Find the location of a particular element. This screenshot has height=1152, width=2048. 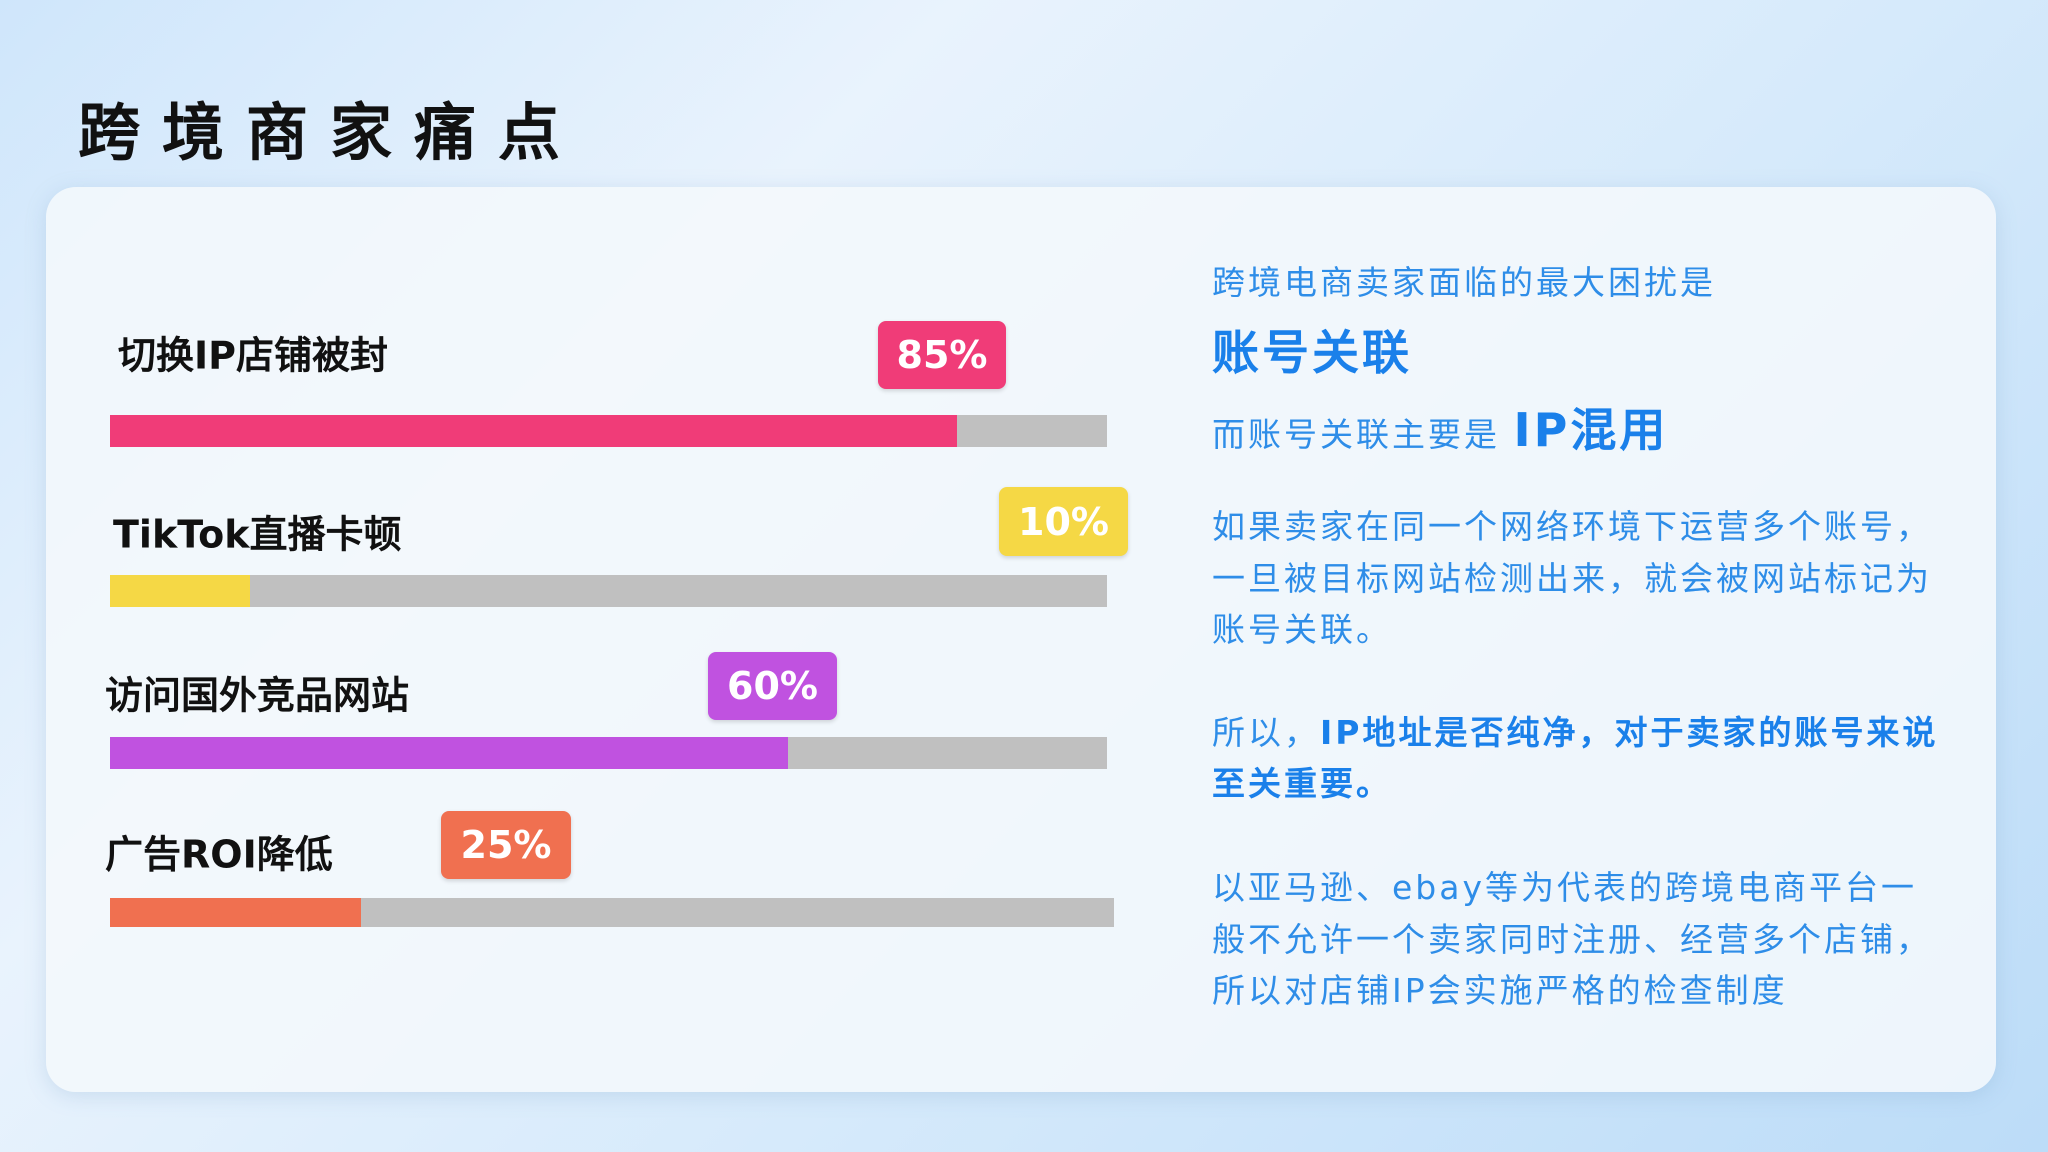

para2-line: 所以，IP地址是否纯净，对于卖家的账号来说 is located at coordinates (1575, 730).